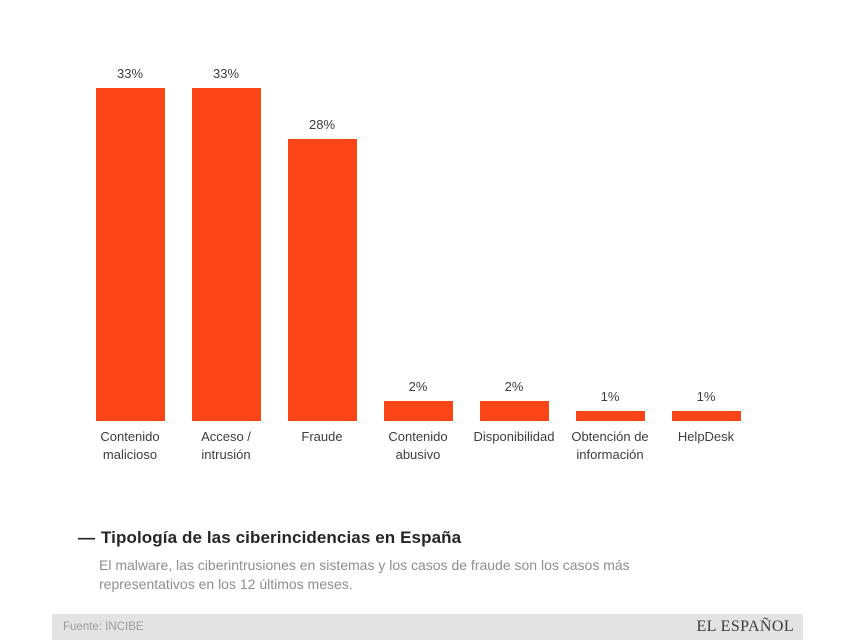 The width and height of the screenshot is (854, 640). I want to click on source-label: Fuente: INCIBE, so click(103, 627).